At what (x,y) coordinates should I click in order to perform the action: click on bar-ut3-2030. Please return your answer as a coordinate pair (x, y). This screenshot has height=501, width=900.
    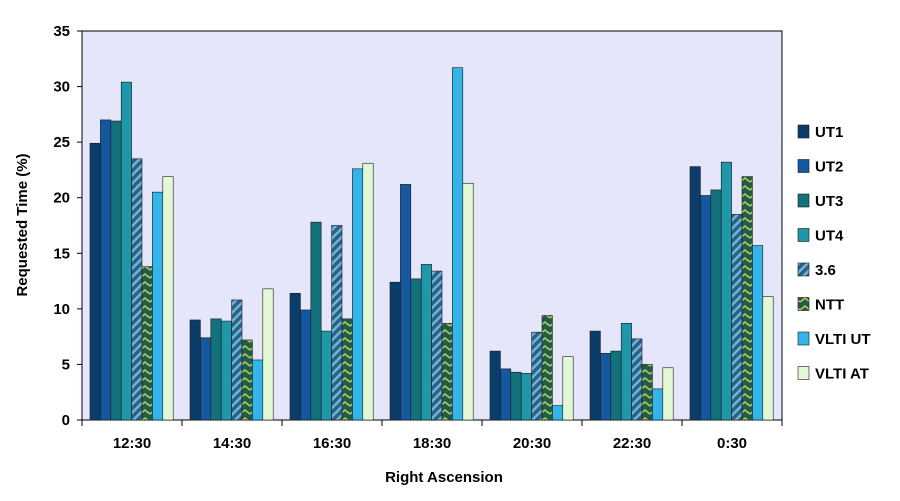
    Looking at the image, I should click on (516, 396).